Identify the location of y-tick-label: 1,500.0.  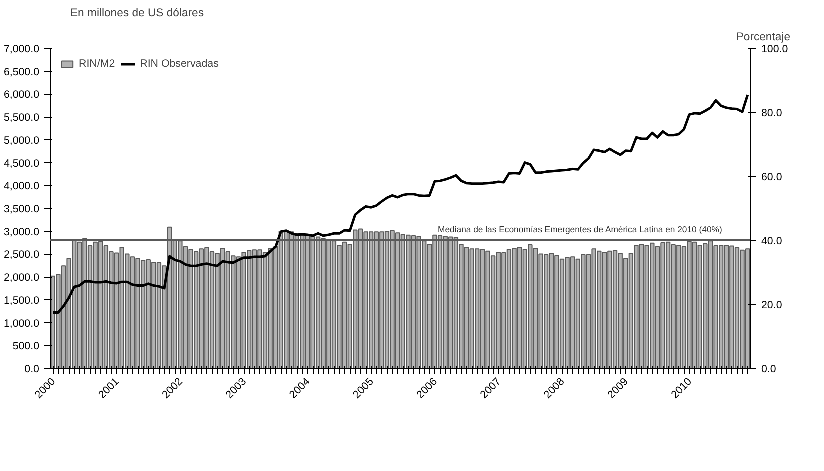
(22, 300).